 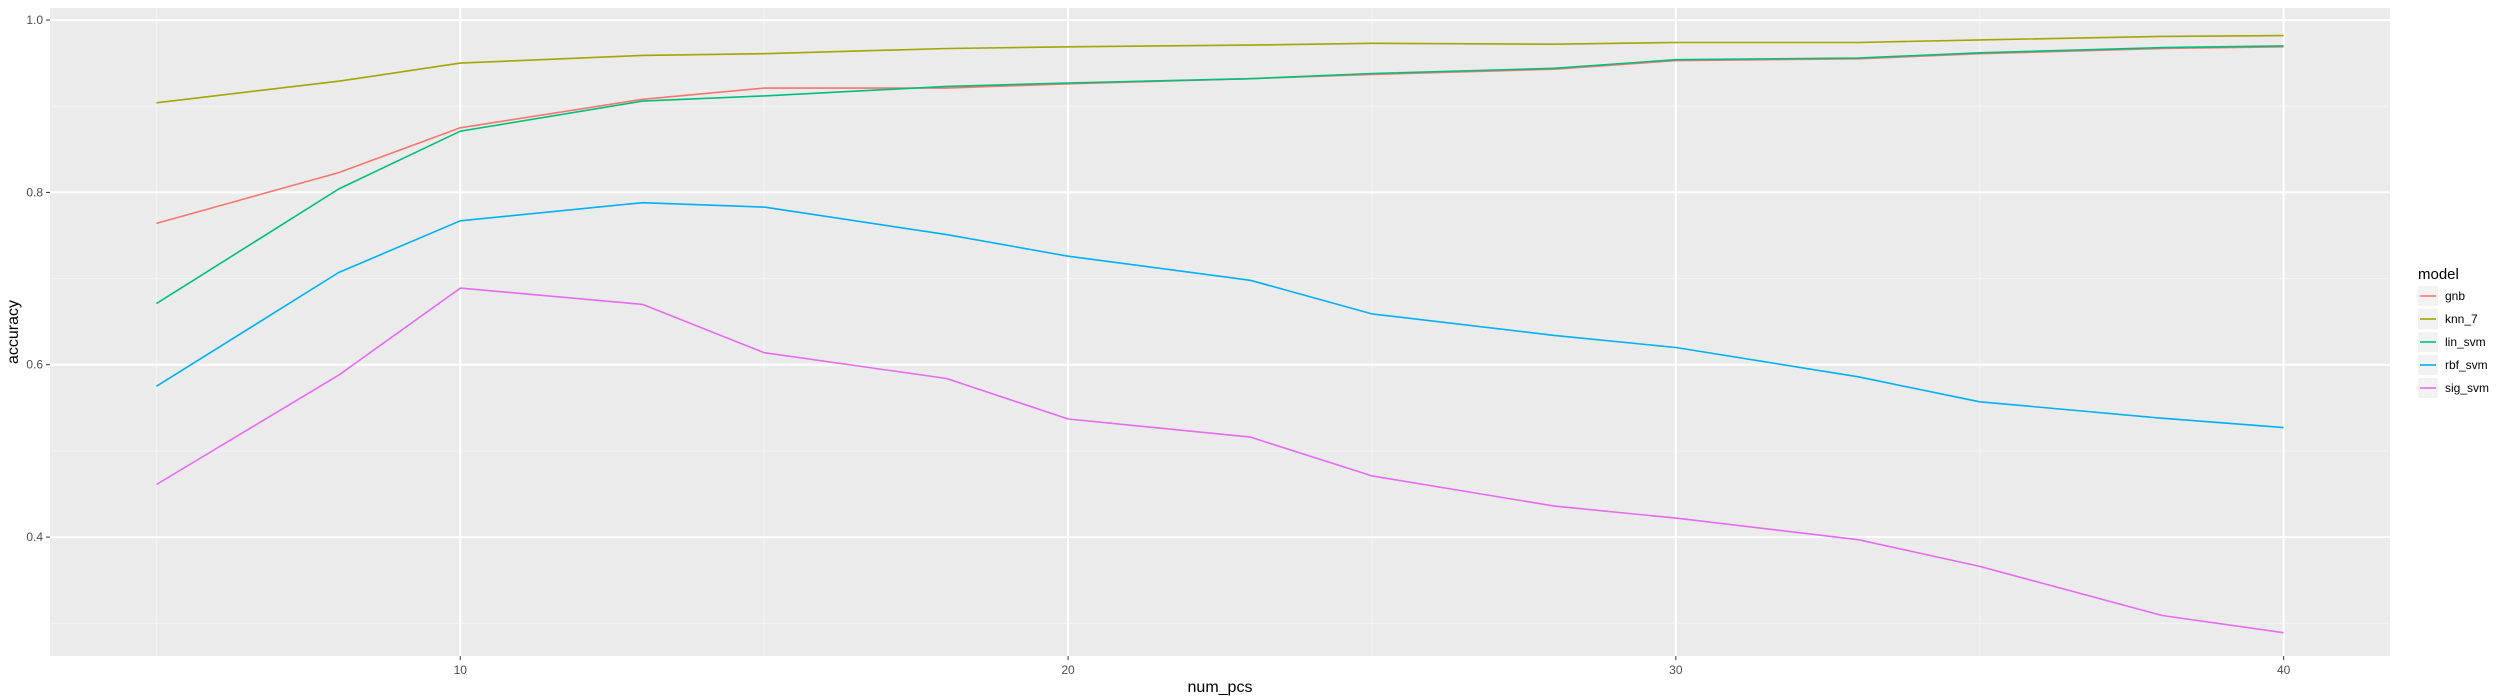 What do you see at coordinates (1220, 687) in the screenshot?
I see `x-axis-title: num_pcs` at bounding box center [1220, 687].